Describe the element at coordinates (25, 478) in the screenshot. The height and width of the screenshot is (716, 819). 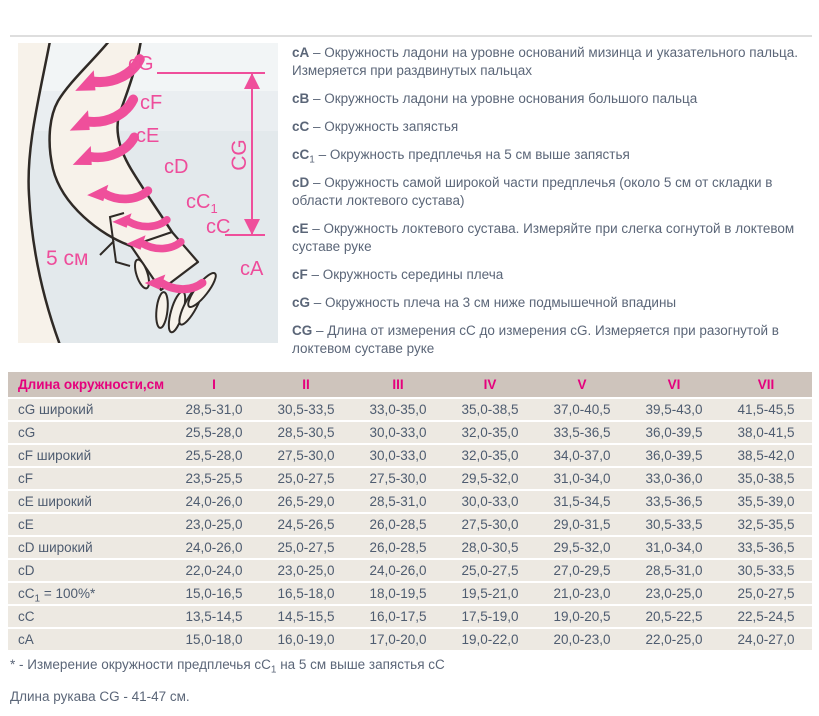
I see `row-label: cF` at that location.